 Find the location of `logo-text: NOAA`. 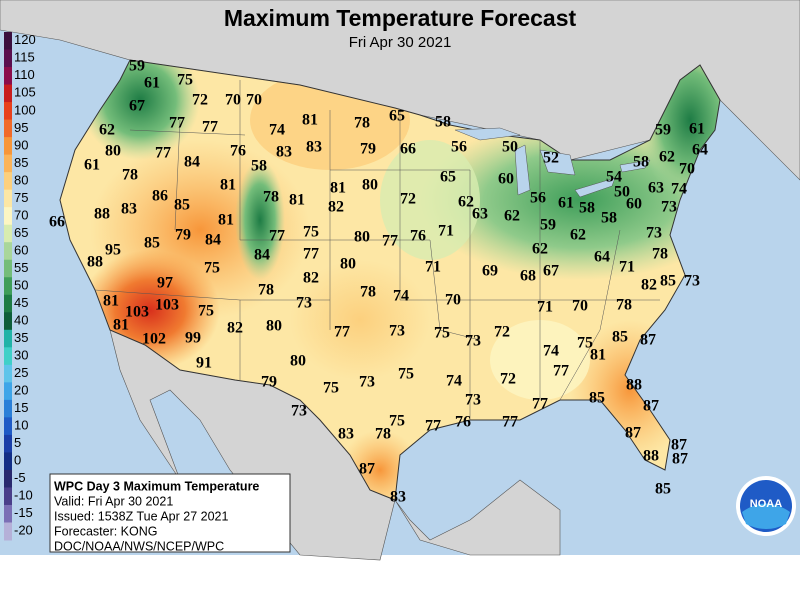

logo-text: NOAA is located at coordinates (766, 504).